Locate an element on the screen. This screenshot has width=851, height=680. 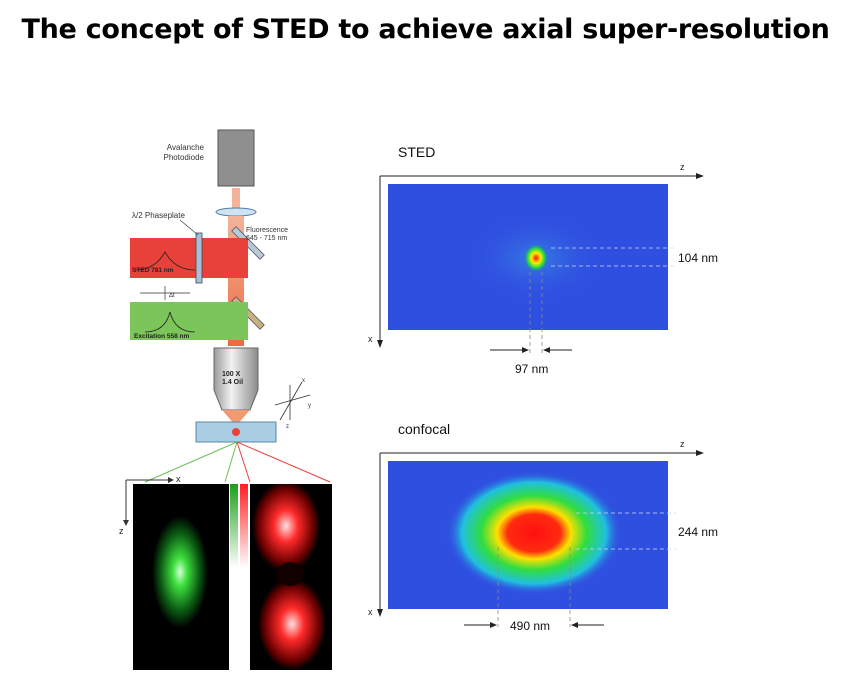
fluorescence-label-2: 645 - 715 nm is located at coordinates (266, 238).